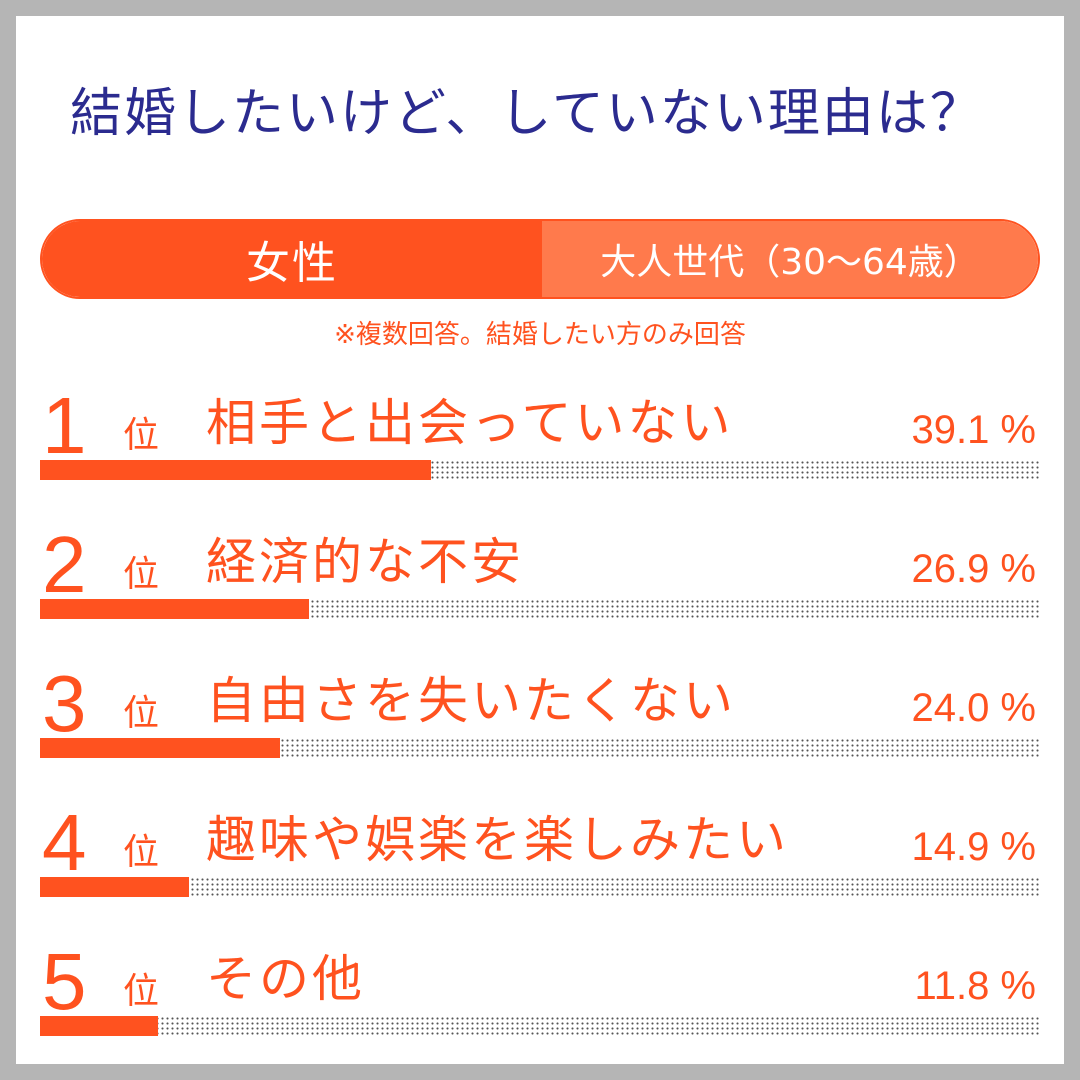  Describe the element at coordinates (292, 259) in the screenshot. I see `gender-label: 女性` at that location.